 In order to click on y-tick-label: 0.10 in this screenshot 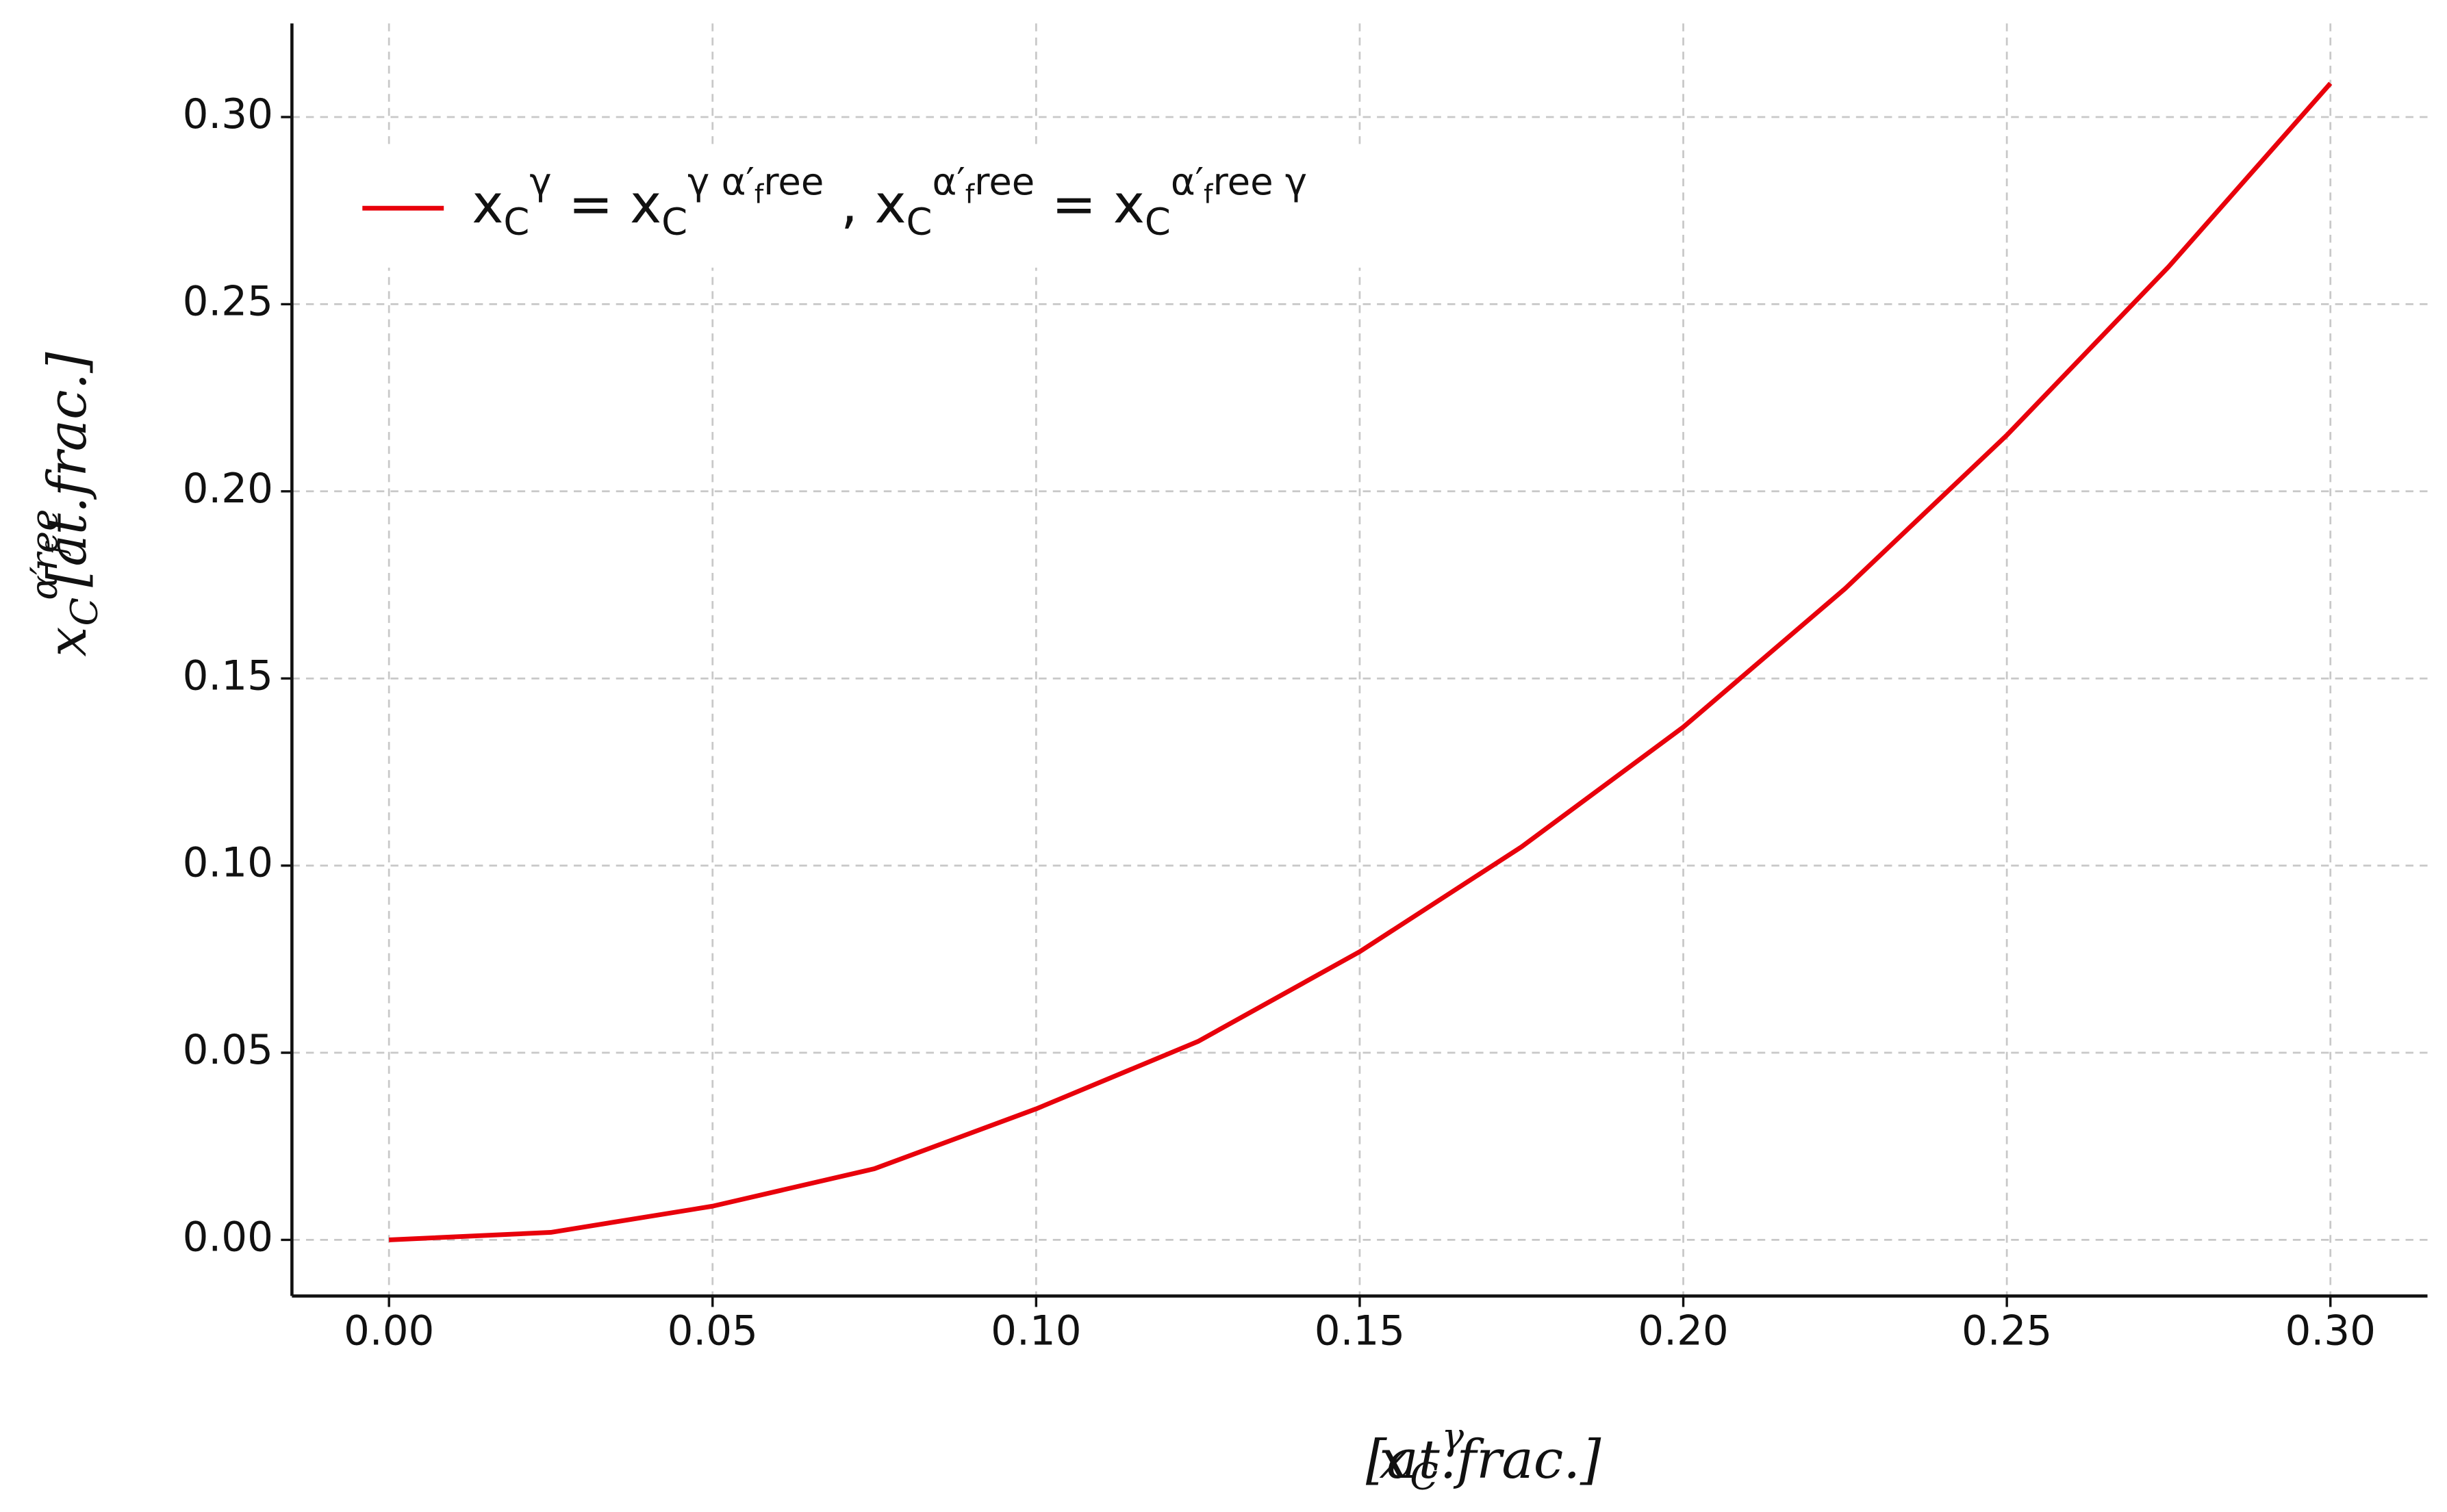, I will do `click(228, 863)`.